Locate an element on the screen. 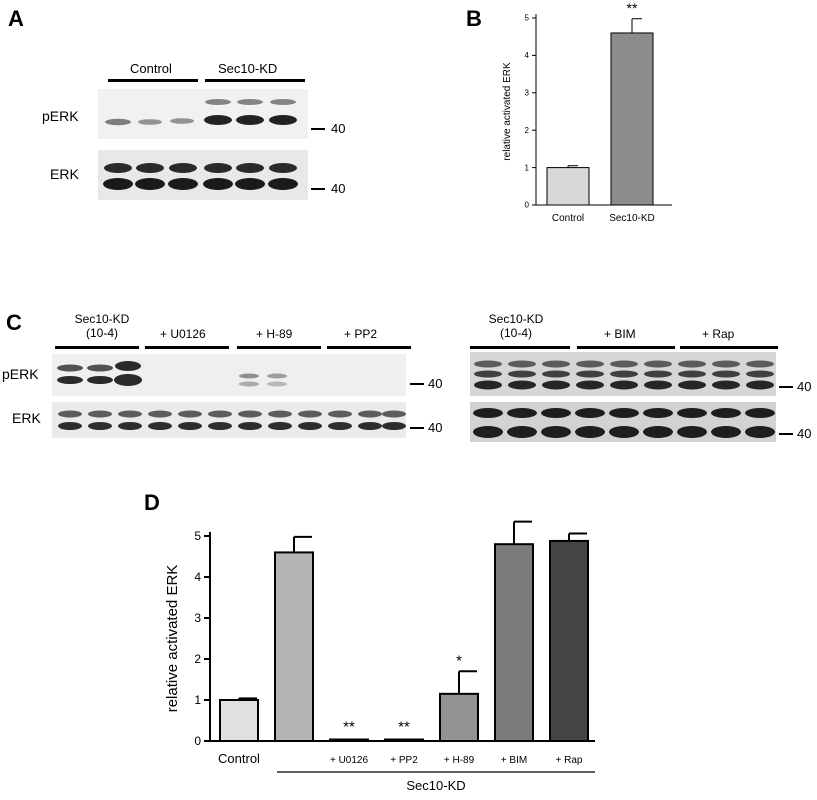 The height and width of the screenshot is (800, 817). c-left-group-4: + PP2 is located at coordinates (361, 334).